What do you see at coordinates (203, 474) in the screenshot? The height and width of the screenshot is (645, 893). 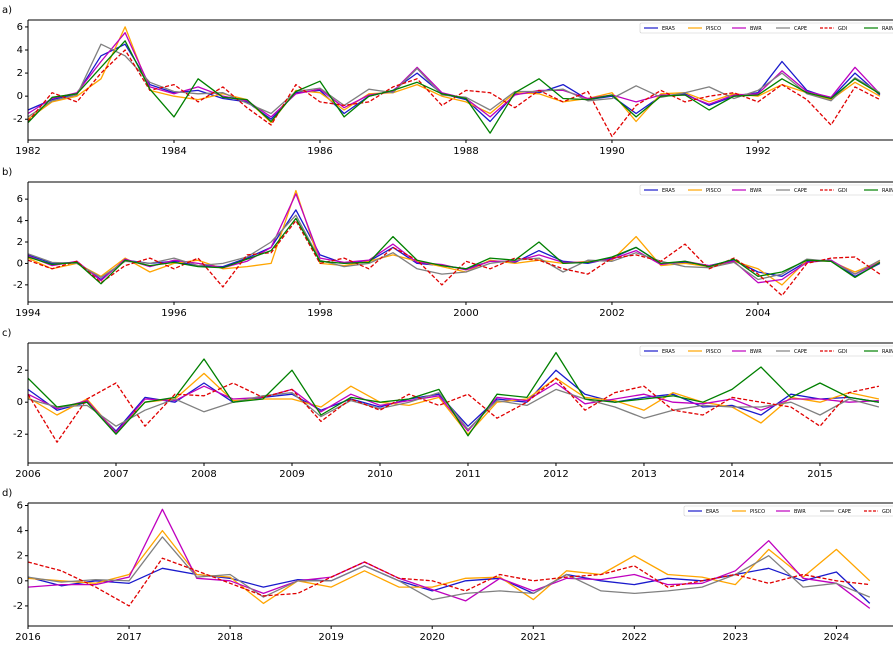 I see `x-tick-label: 2008` at bounding box center [203, 474].